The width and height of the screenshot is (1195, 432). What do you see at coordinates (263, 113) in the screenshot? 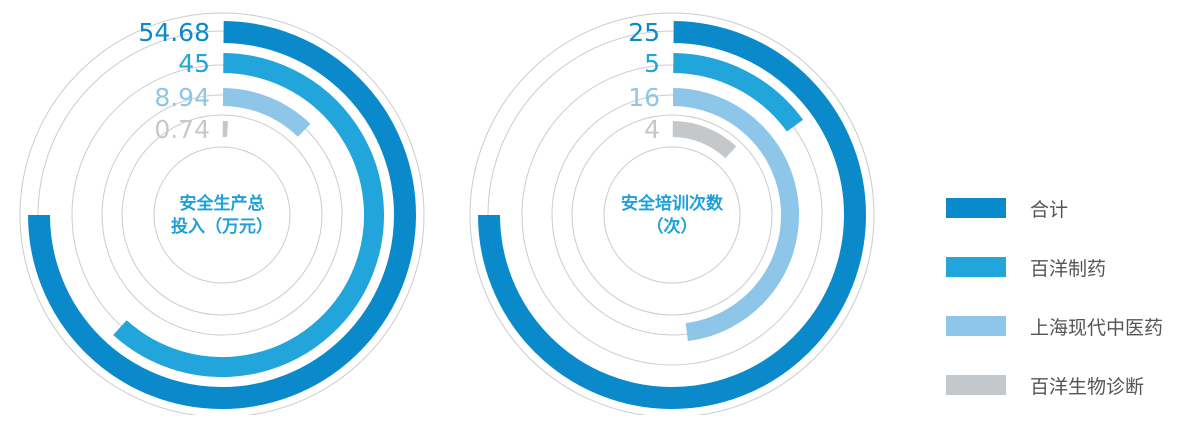
I see `chart-1-bar-shanghai-tcm` at bounding box center [263, 113].